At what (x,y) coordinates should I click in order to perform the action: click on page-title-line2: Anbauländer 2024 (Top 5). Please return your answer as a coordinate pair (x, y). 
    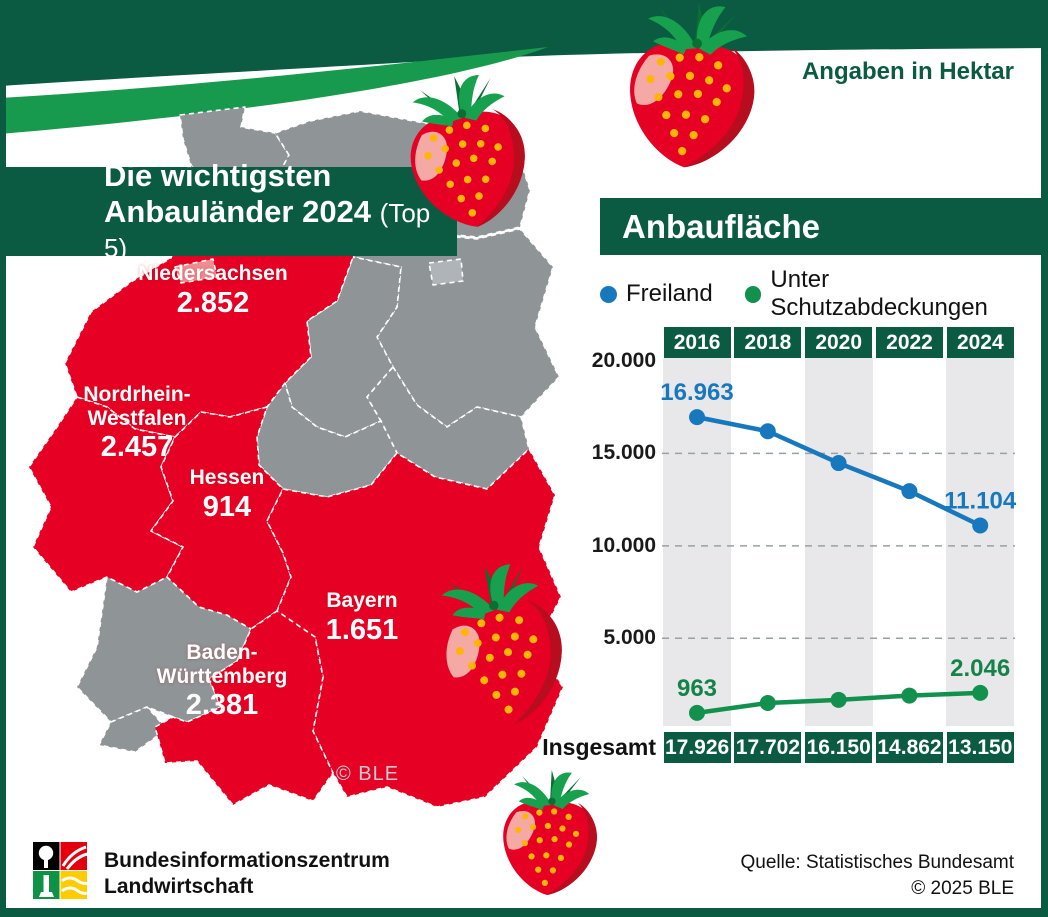
    Looking at the image, I should click on (280, 229).